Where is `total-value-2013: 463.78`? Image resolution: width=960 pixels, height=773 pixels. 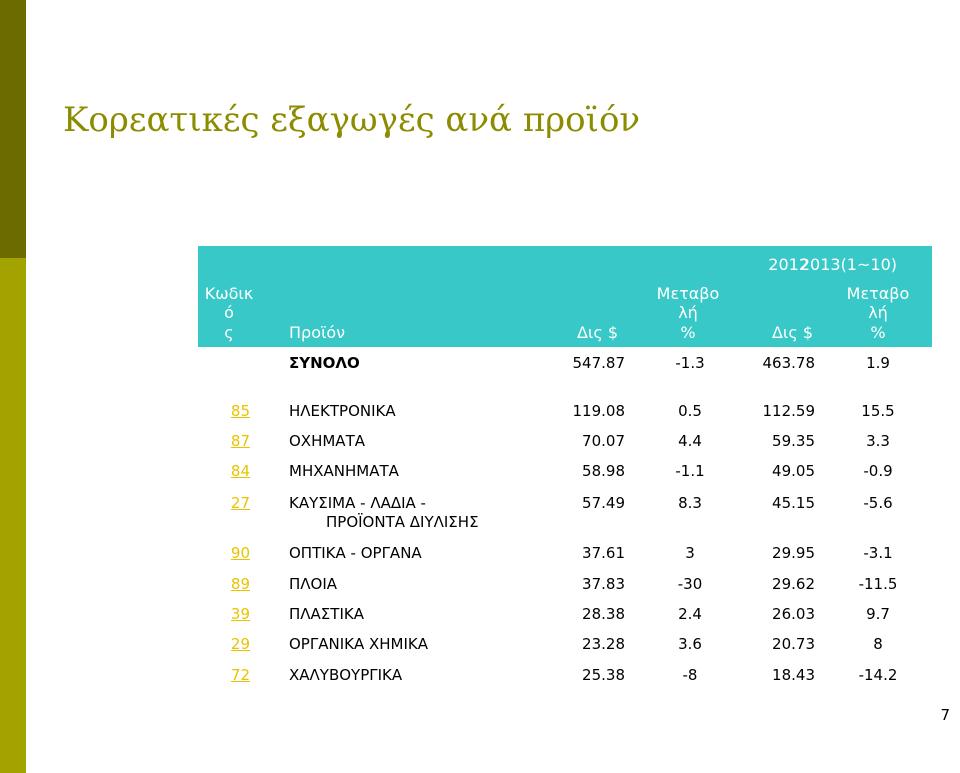 total-value-2013: 463.78 is located at coordinates (789, 363).